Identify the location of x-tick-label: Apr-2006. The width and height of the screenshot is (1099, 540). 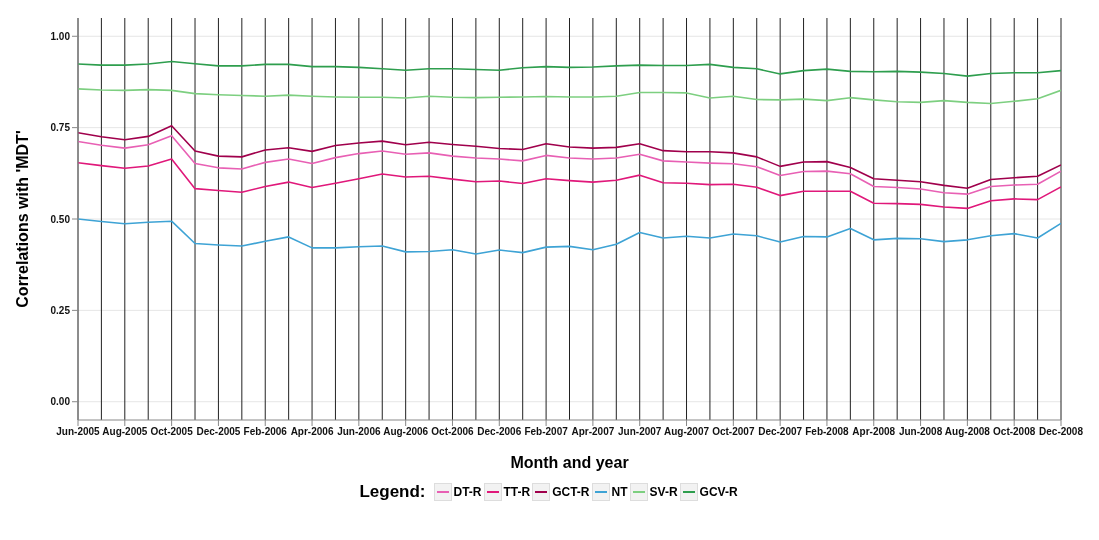
(312, 432).